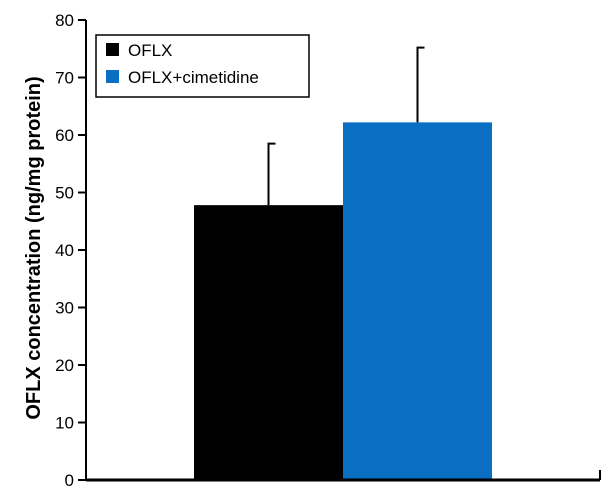  What do you see at coordinates (150, 50) in the screenshot?
I see `legend-label: OFLX` at bounding box center [150, 50].